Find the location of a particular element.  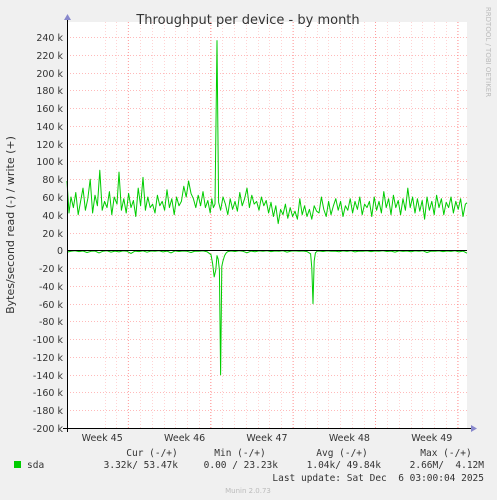

legend-header-max: Max (-/+) is located at coordinates (445, 453).